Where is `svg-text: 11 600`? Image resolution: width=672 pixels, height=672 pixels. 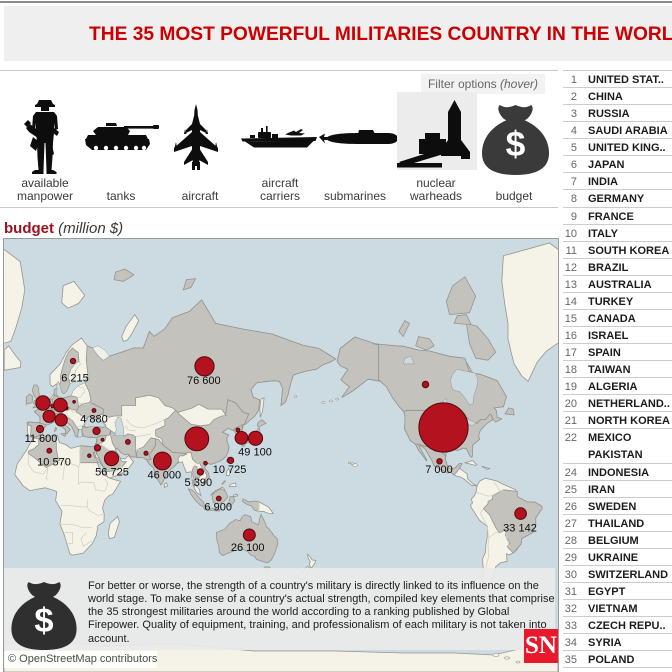
svg-text: 11 600 is located at coordinates (41, 439).